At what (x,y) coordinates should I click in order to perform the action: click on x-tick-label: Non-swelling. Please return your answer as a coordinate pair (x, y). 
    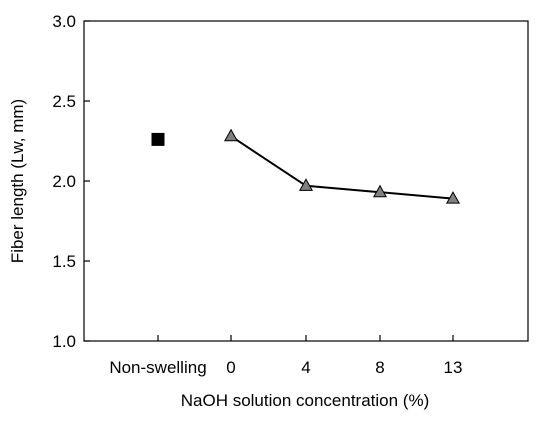
    Looking at the image, I should click on (157, 367).